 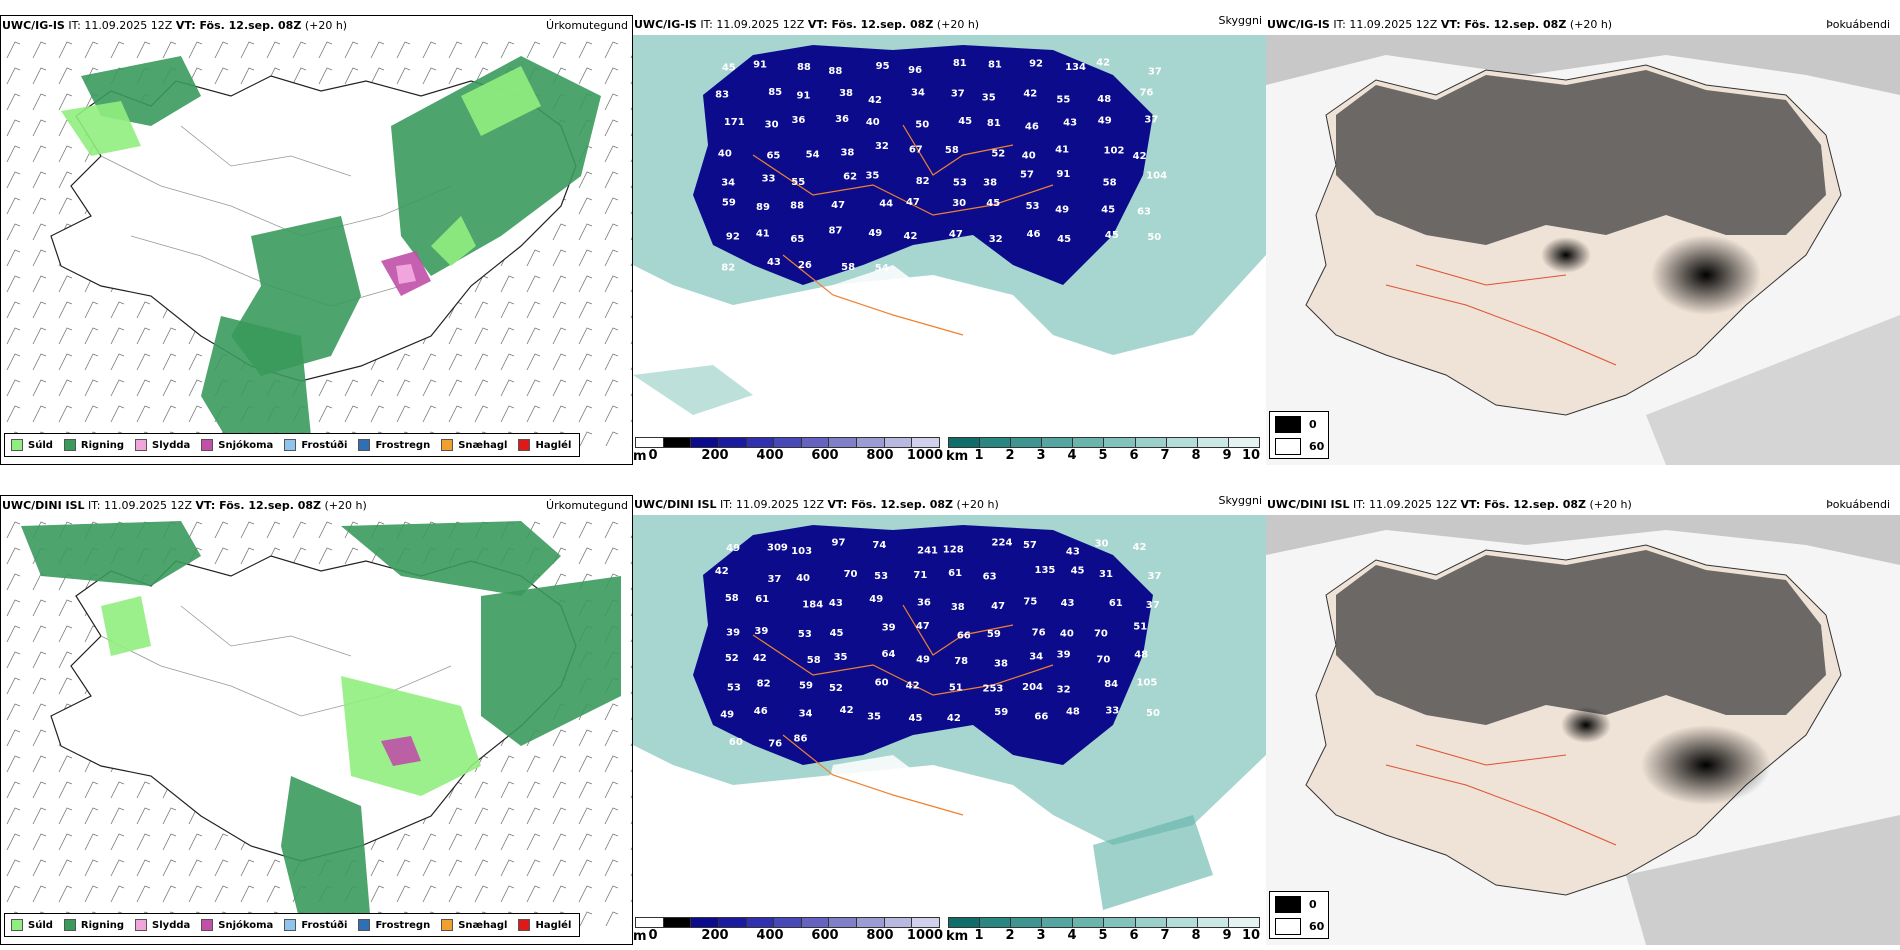 I want to click on visibility-colorbar: km 1 2 3 4 5 6 7 8 9 10, so click(x=1103, y=450).